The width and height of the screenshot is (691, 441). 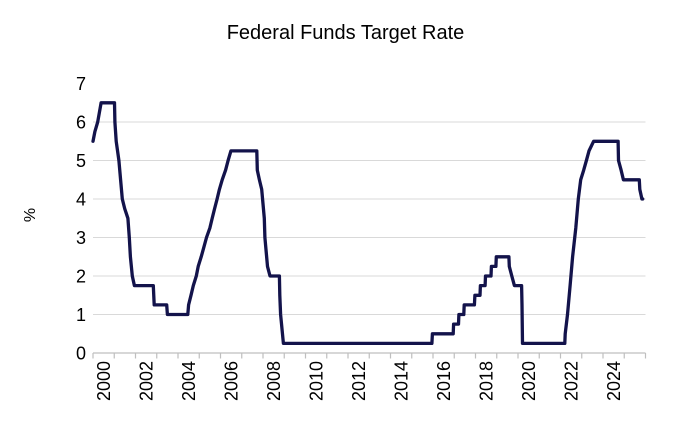 What do you see at coordinates (529, 381) in the screenshot?
I see `x-tick-label: 2020` at bounding box center [529, 381].